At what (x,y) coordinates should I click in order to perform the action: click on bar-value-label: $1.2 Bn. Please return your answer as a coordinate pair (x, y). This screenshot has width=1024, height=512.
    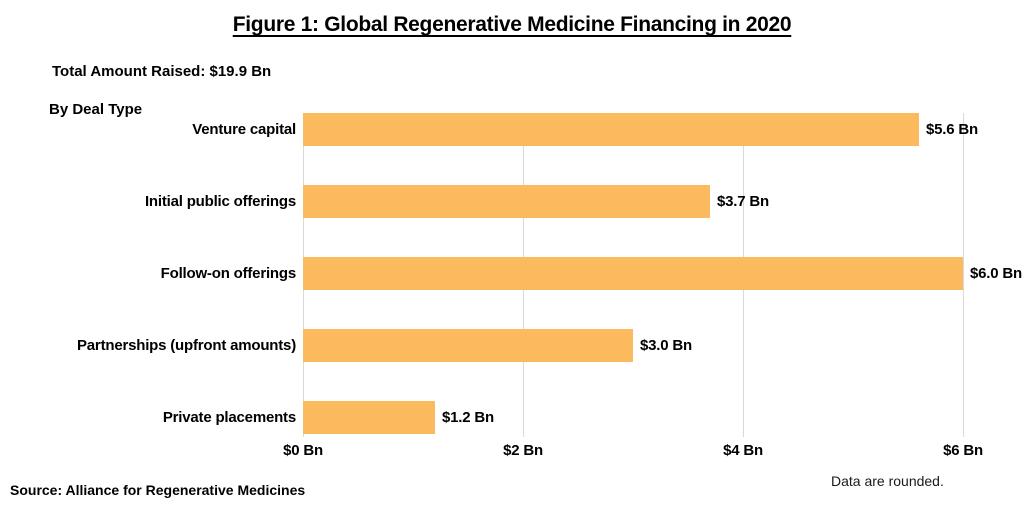
    Looking at the image, I should click on (468, 417).